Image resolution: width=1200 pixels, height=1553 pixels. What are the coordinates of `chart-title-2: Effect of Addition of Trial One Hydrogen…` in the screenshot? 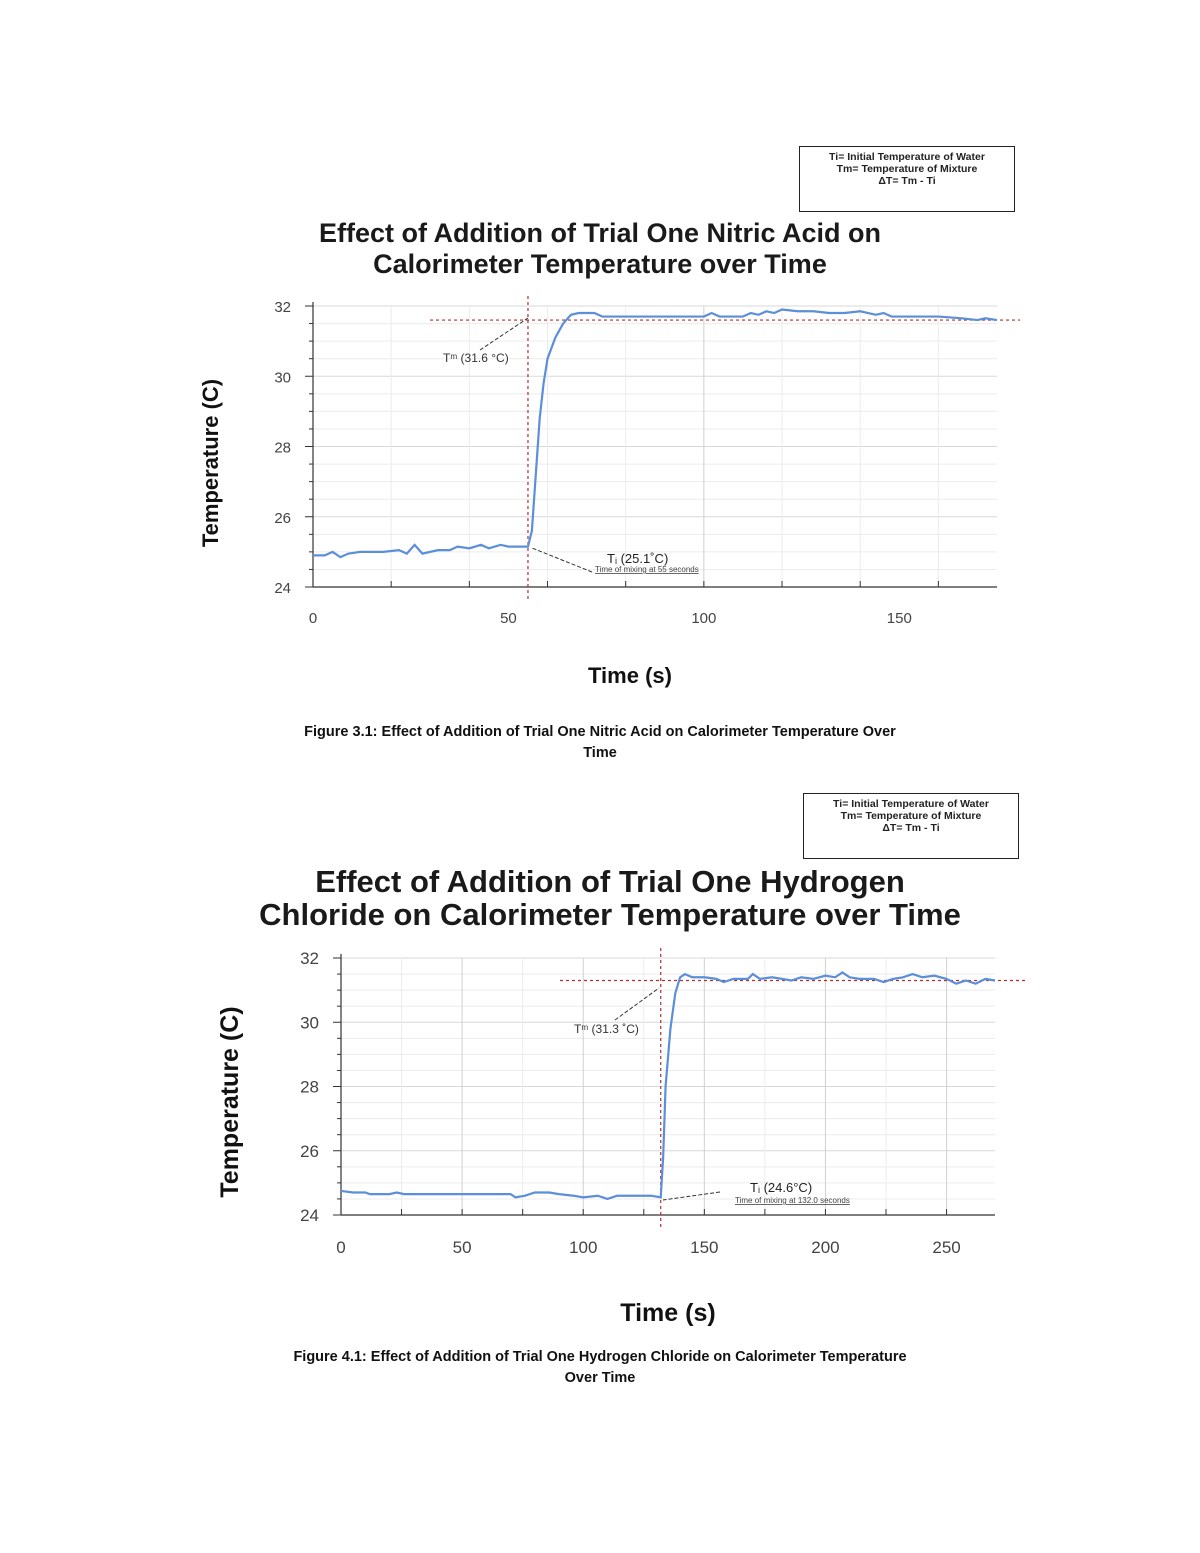 It's located at (610, 898).